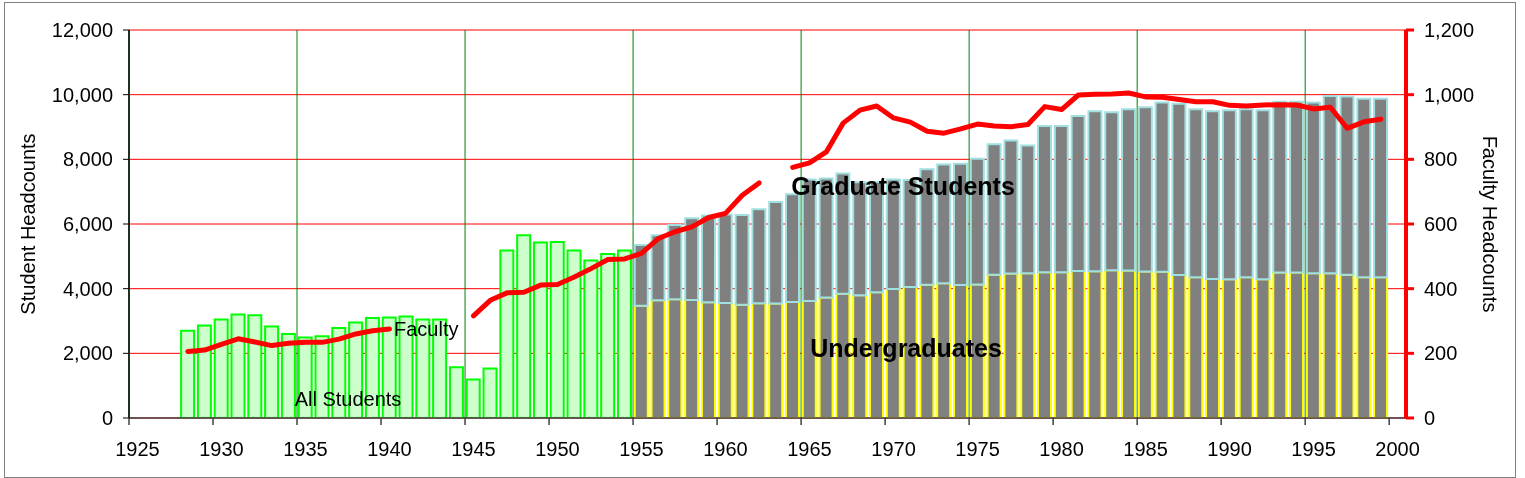 This screenshot has height=478, width=1525. Describe the element at coordinates (809, 449) in the screenshot. I see `x-tick-label: 1965` at that location.